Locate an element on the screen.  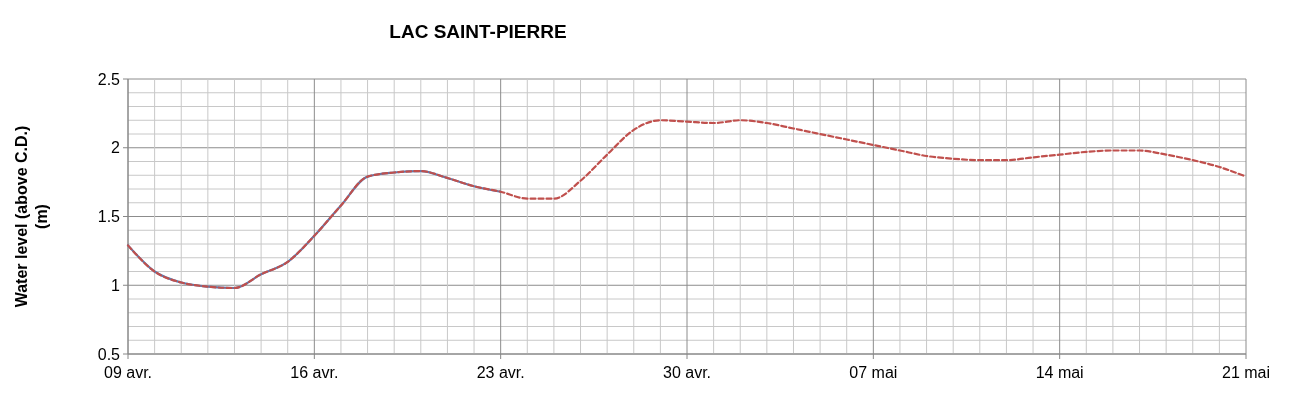
y-tick-label: 2.5 is located at coordinates (109, 79).